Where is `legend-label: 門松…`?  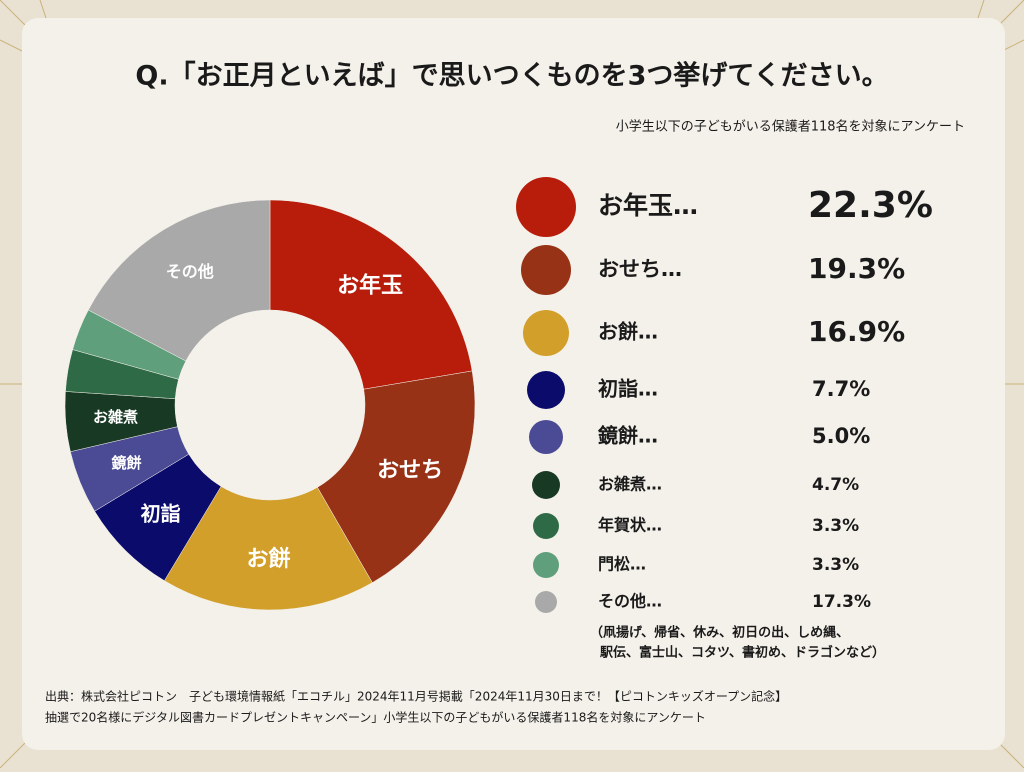 legend-label: 門松… is located at coordinates (622, 564).